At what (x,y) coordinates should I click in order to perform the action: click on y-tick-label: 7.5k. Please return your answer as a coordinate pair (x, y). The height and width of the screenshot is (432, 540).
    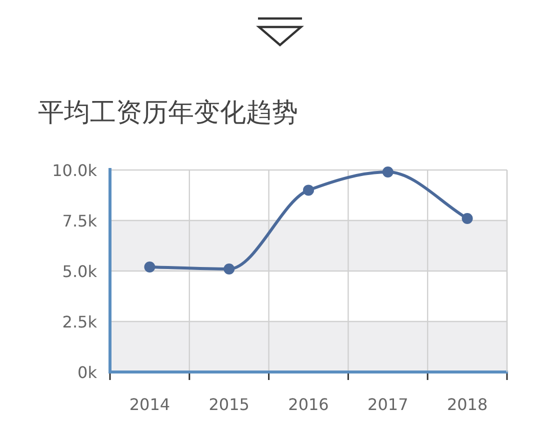
    Looking at the image, I should click on (79, 221).